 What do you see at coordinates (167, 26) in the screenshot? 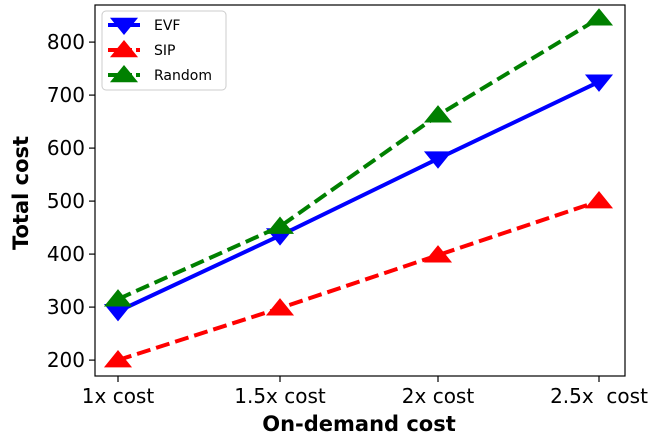
I see `legend-label-evf: EVF` at bounding box center [167, 26].